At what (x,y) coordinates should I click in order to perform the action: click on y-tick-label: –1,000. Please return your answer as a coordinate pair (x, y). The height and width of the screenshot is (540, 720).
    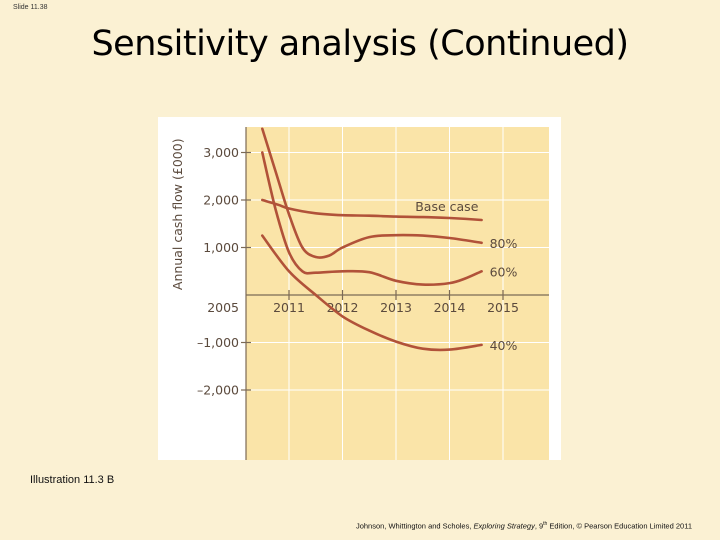
    Looking at the image, I should click on (218, 342).